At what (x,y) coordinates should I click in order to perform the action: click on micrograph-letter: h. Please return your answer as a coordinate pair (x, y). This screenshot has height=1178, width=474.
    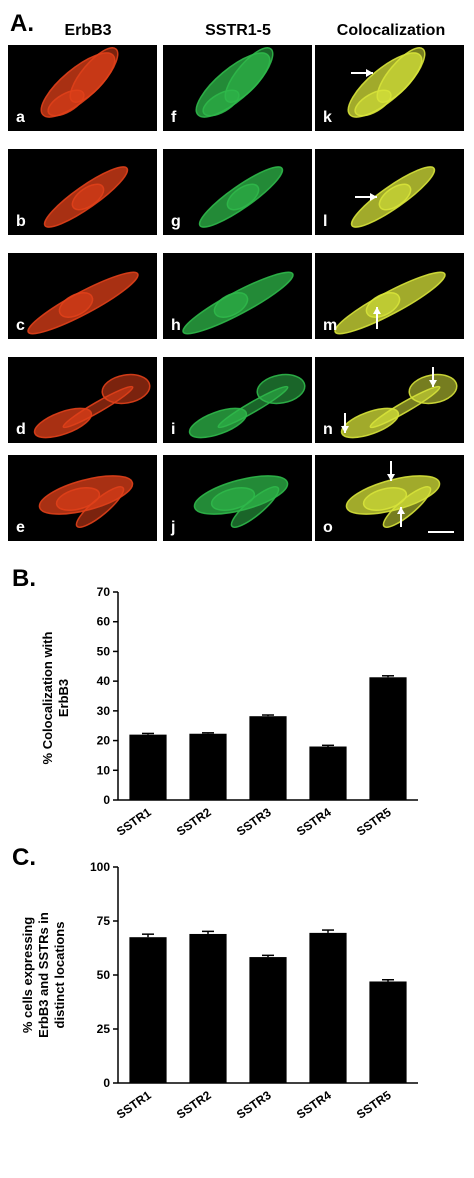
    Looking at the image, I should click on (176, 325).